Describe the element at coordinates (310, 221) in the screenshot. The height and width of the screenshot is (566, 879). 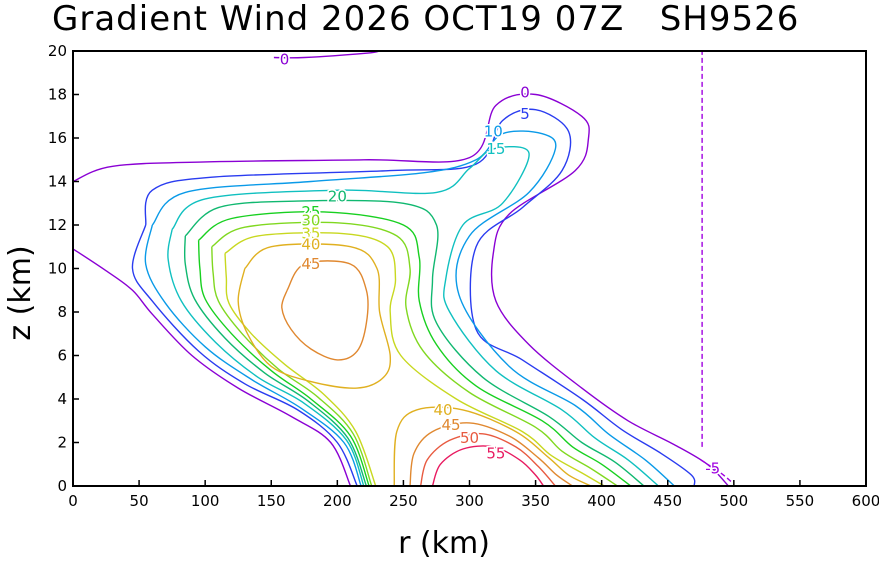
I see `contour-label: 30` at that location.